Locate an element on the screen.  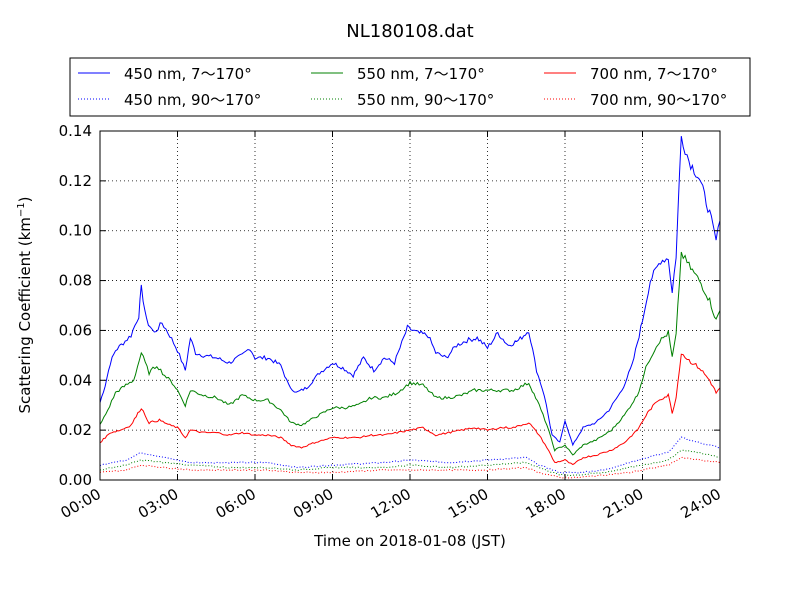
y-tick-label: 0.08 is located at coordinates (75, 281).